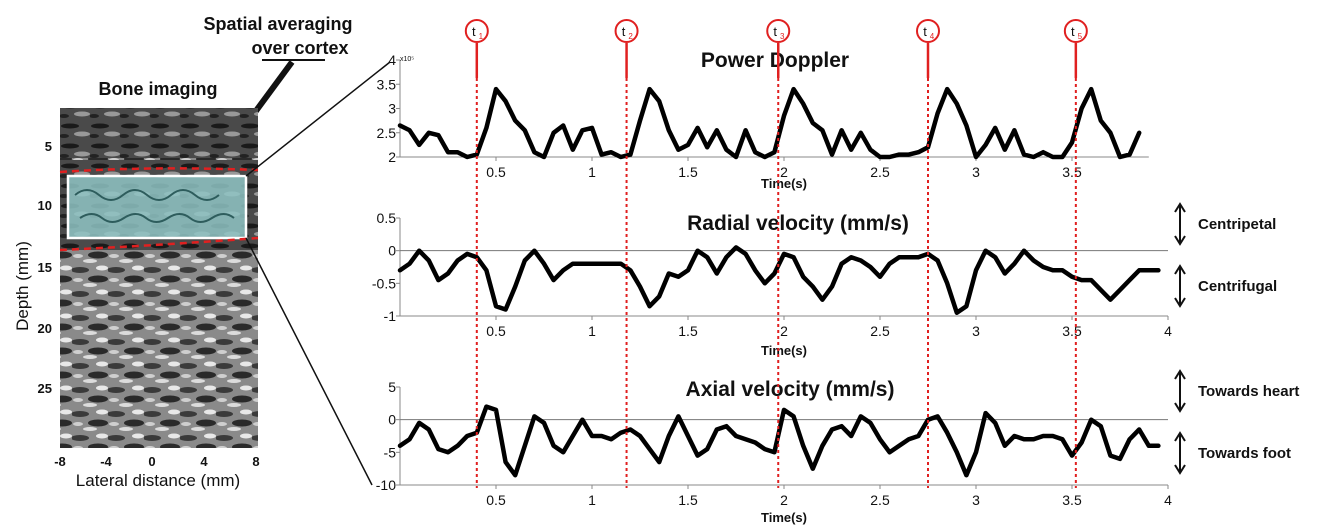 Image resolution: width=1341 pixels, height=526 pixels. I want to click on image-y-label: Depth (mm), so click(22, 286).